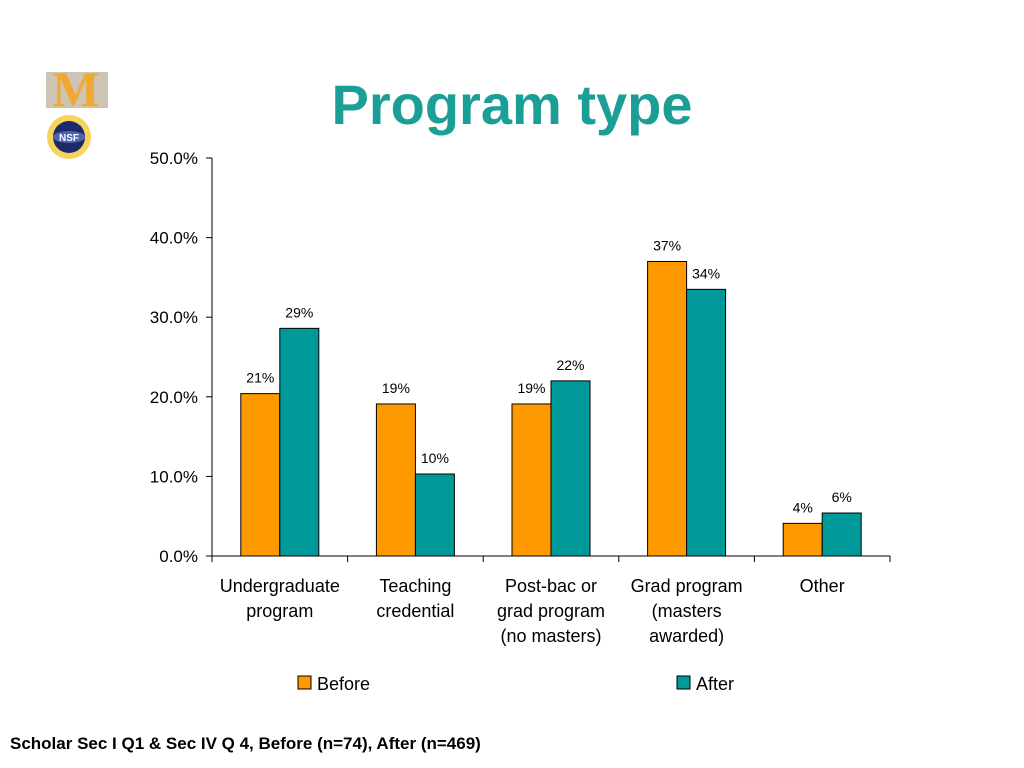 This screenshot has height=768, width=1024. I want to click on data-label: 37%, so click(667, 245).